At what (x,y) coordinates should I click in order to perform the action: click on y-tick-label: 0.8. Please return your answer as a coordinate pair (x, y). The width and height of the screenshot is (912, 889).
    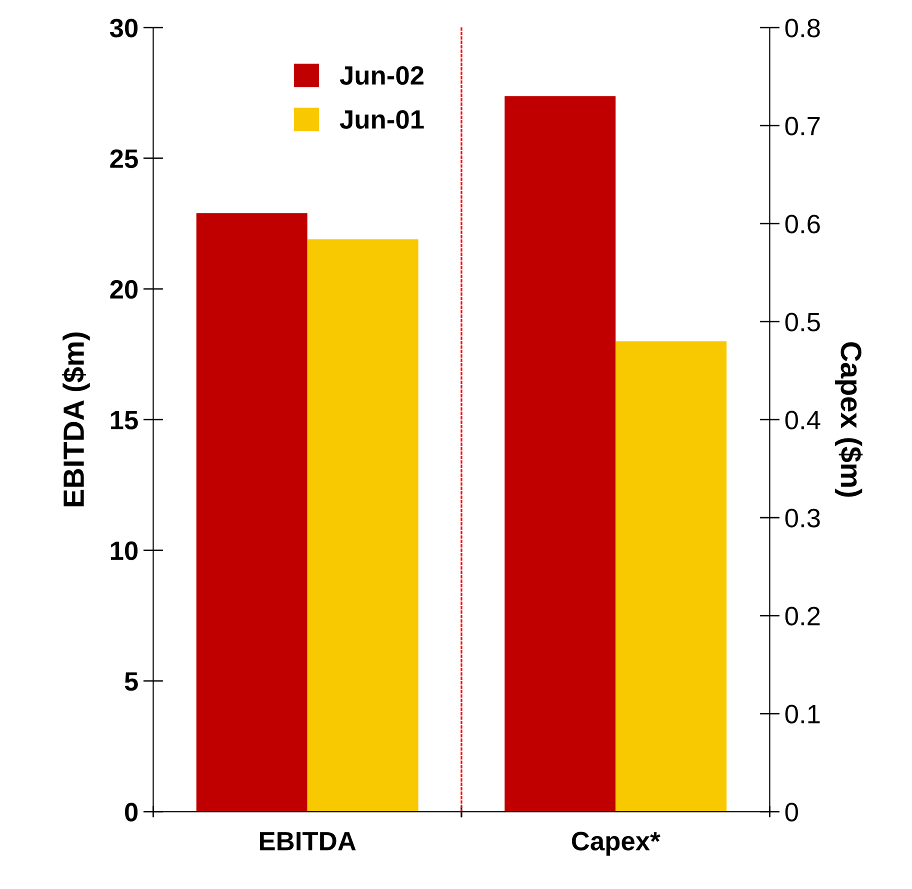
    Looking at the image, I should click on (802, 28).